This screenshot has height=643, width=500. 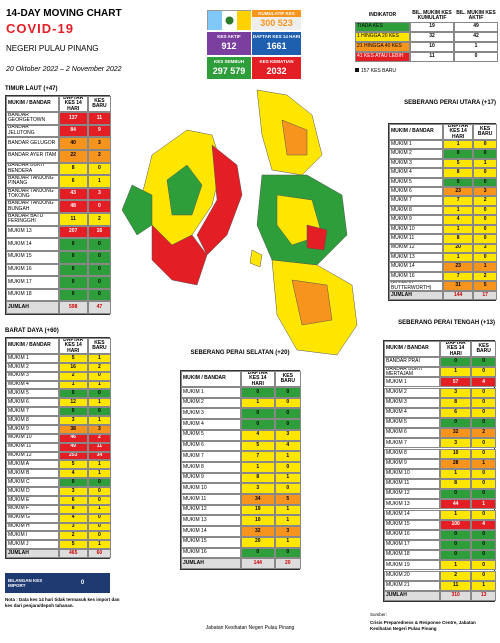 What do you see at coordinates (276, 71) in the screenshot?
I see `deaths-value: 2032` at bounding box center [276, 71].